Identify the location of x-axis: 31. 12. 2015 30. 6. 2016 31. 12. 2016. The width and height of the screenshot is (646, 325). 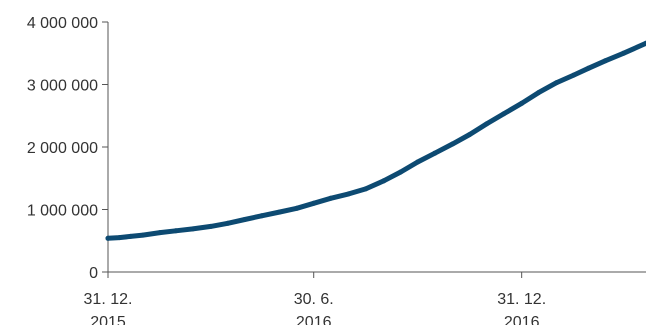
(365, 298).